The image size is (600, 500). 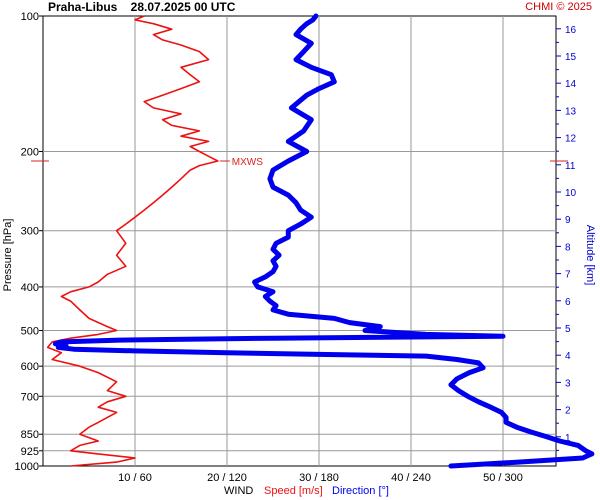 I want to click on x-tick-label: 10 / 60, so click(x=135, y=478).